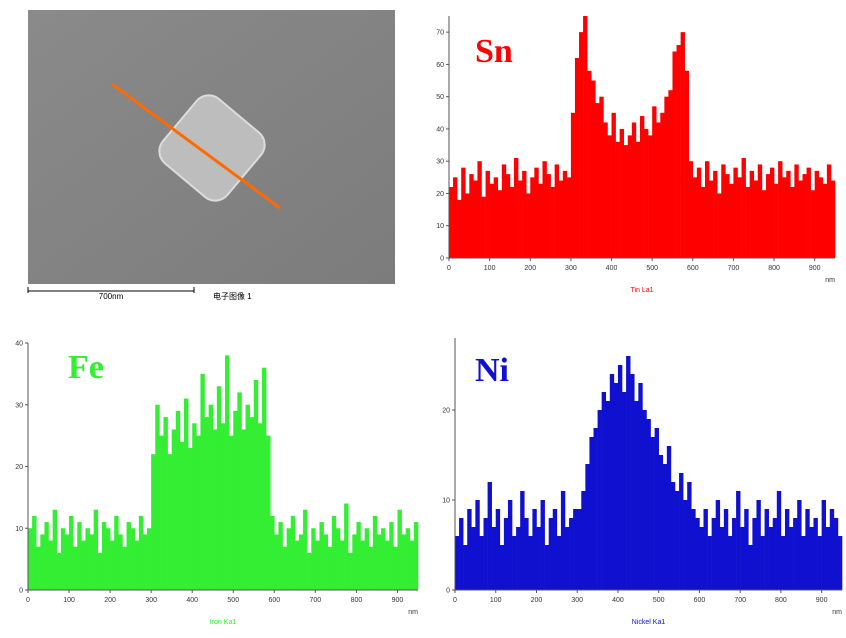 Image resolution: width=846 pixels, height=638 pixels. What do you see at coordinates (448, 591) in the screenshot?
I see `y-tick-label: 0` at bounding box center [448, 591].